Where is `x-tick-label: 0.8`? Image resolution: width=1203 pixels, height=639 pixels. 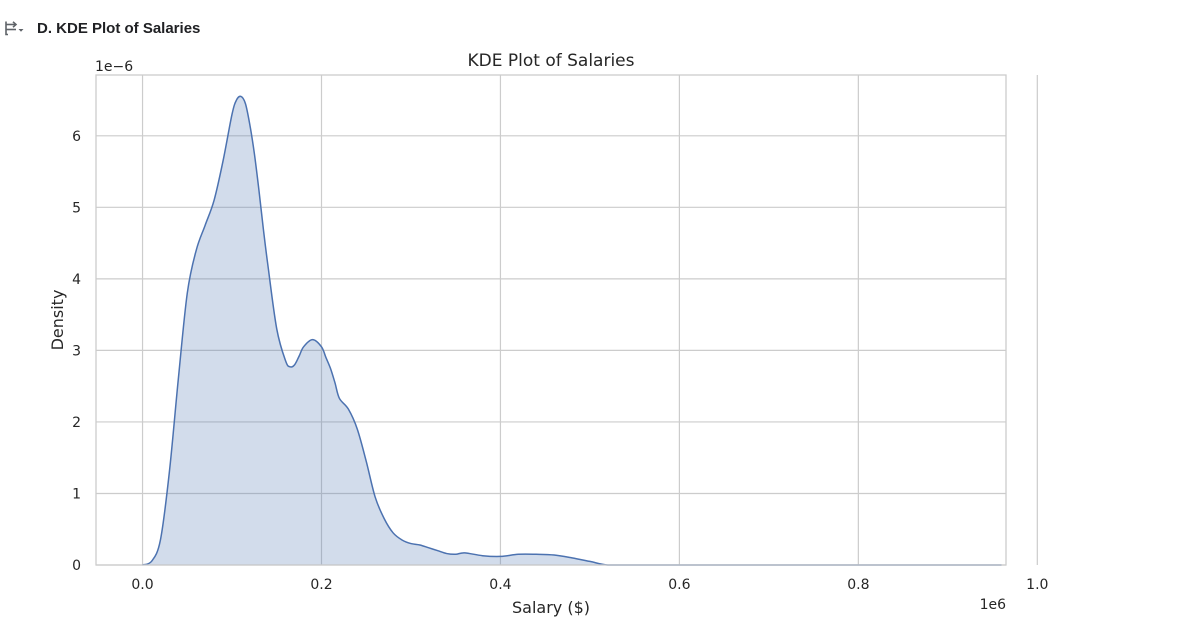
x-tick-label: 0.8 is located at coordinates (858, 585).